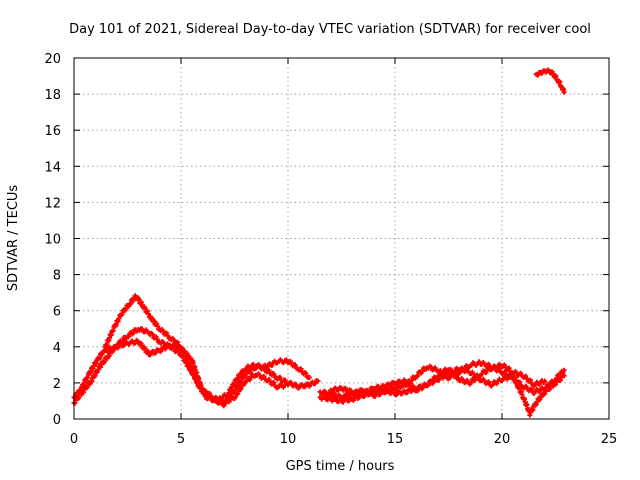 The width and height of the screenshot is (640, 480). I want to click on y-tick-label: 18, so click(52, 95).